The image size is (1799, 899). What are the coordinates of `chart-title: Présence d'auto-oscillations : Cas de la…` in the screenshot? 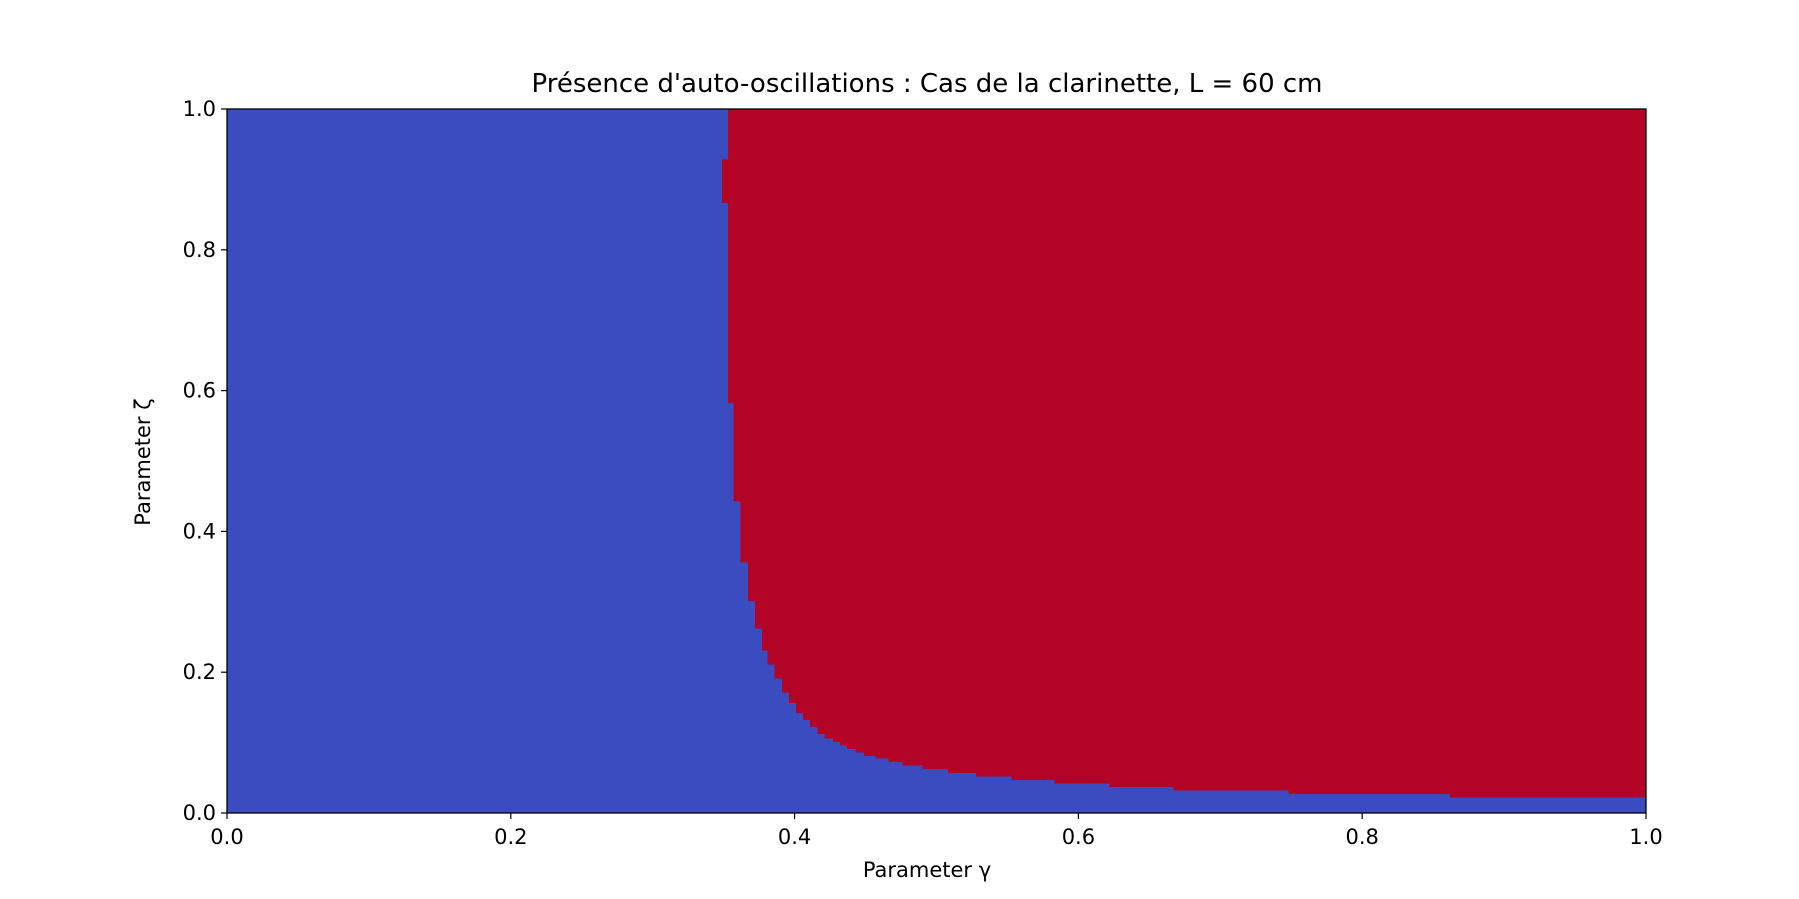 It's located at (926, 84).